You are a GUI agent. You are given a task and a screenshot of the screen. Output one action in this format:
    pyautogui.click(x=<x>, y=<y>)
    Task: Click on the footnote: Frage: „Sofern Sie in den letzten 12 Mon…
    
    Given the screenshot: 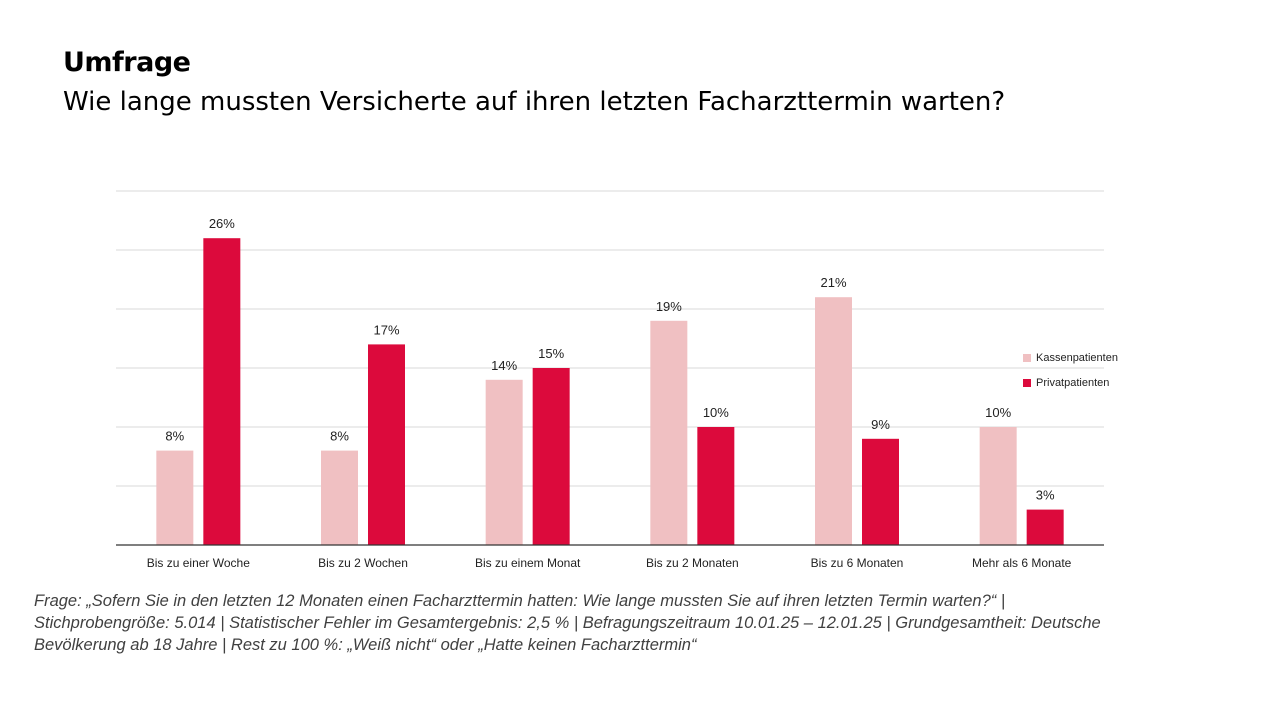 What is the action you would take?
    pyautogui.click(x=634, y=623)
    